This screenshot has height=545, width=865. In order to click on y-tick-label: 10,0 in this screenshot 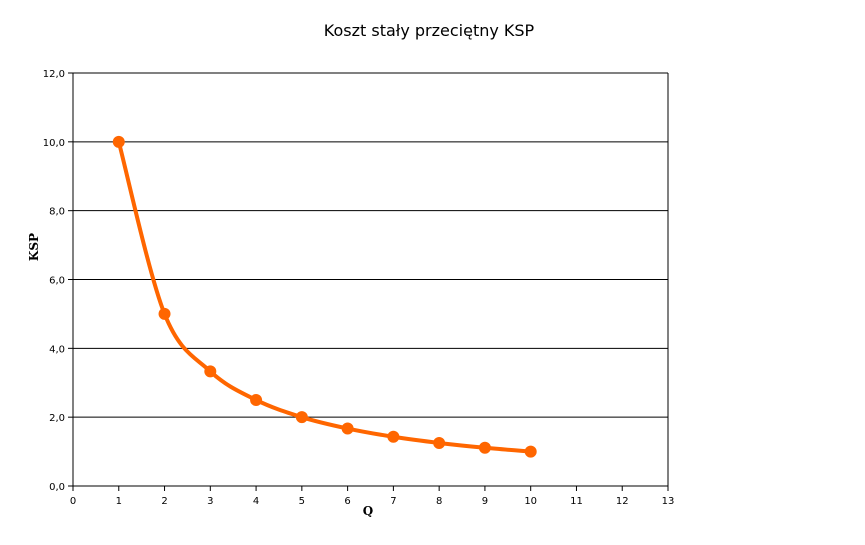, I will do `click(54, 143)`.